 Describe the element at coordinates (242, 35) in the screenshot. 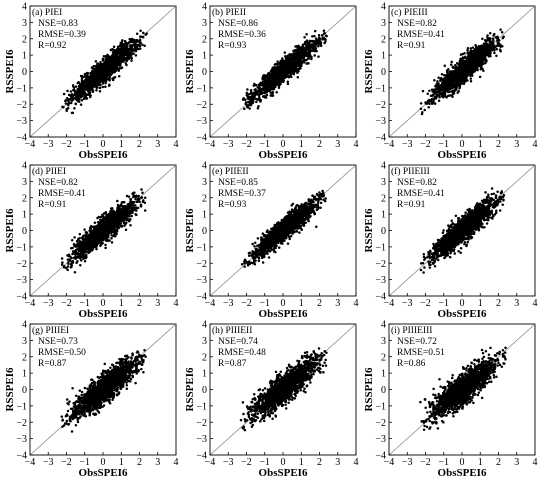

I see `stat-text: RMSE=0.36` at that location.